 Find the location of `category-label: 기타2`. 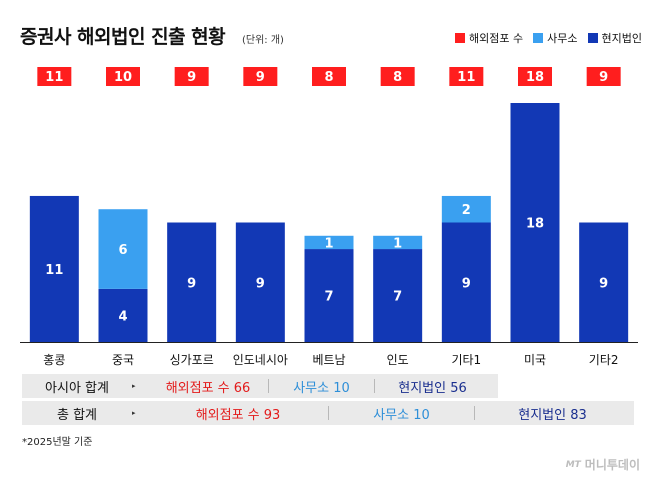

category-label: 기타2 is located at coordinates (604, 360).